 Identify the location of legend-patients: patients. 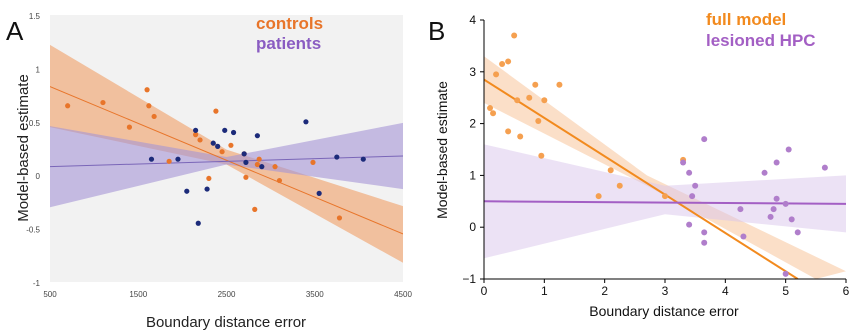
(288, 43).